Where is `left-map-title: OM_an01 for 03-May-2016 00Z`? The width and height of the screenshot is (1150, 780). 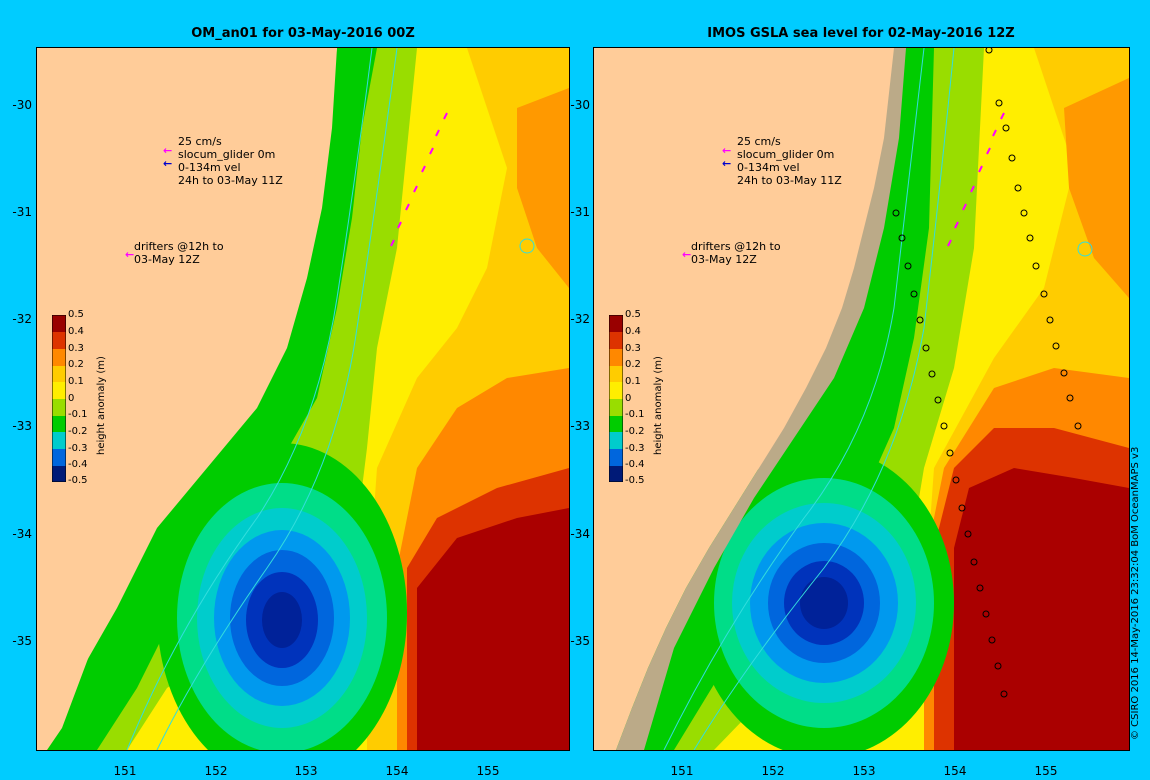
left-map-title: OM_an01 for 03-May-2016 00Z is located at coordinates (303, 33).